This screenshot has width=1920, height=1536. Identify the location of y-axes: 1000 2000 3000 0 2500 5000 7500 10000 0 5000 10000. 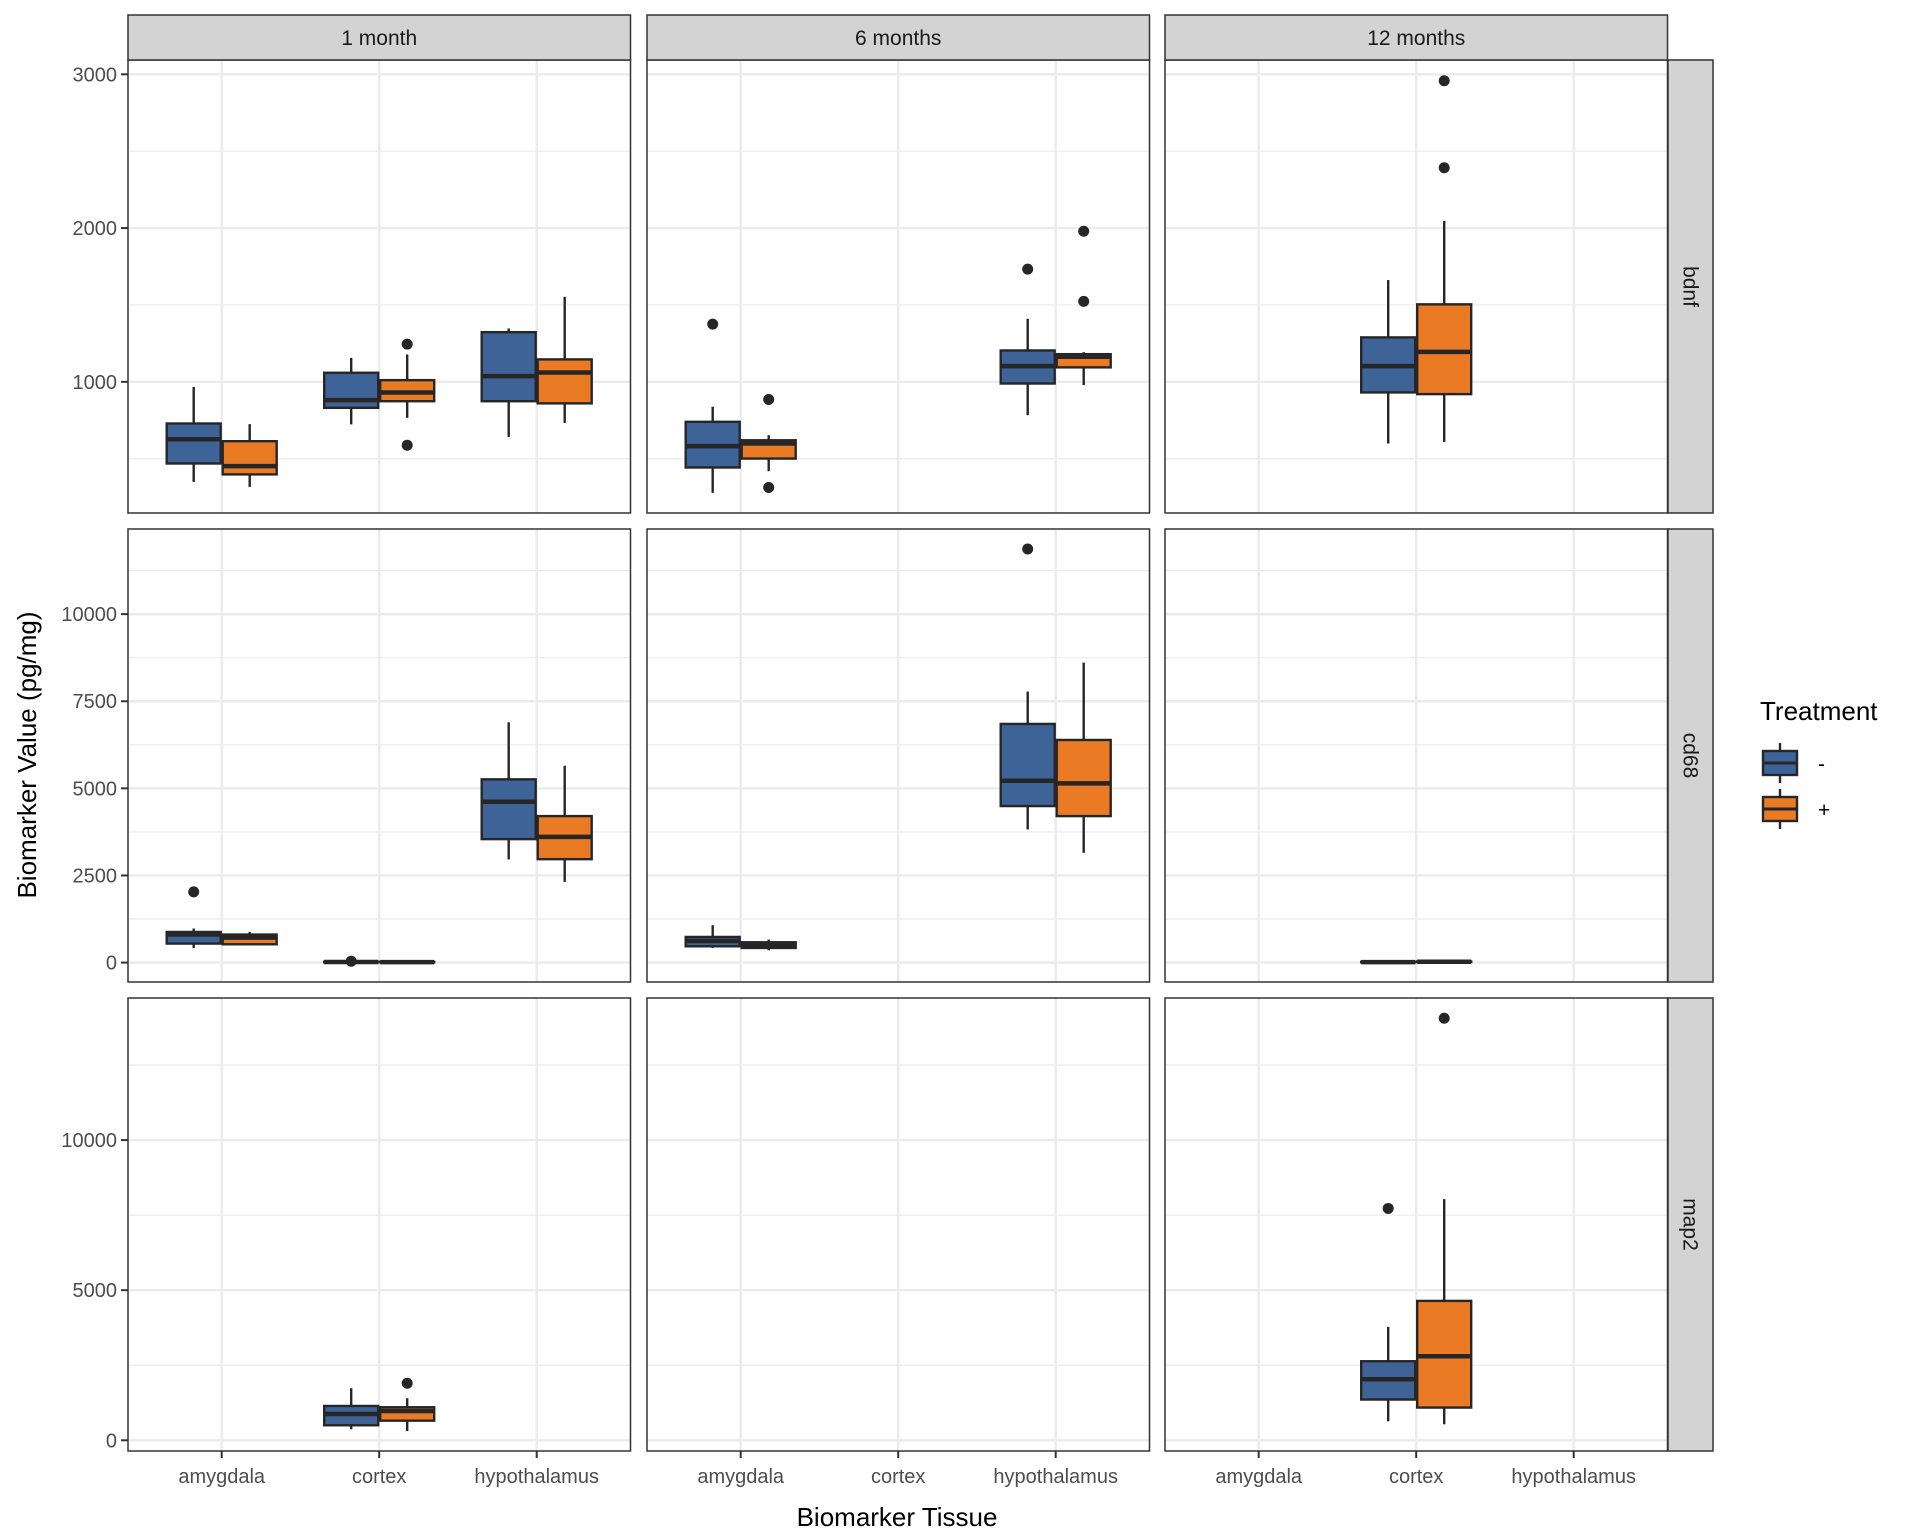
(94, 758).